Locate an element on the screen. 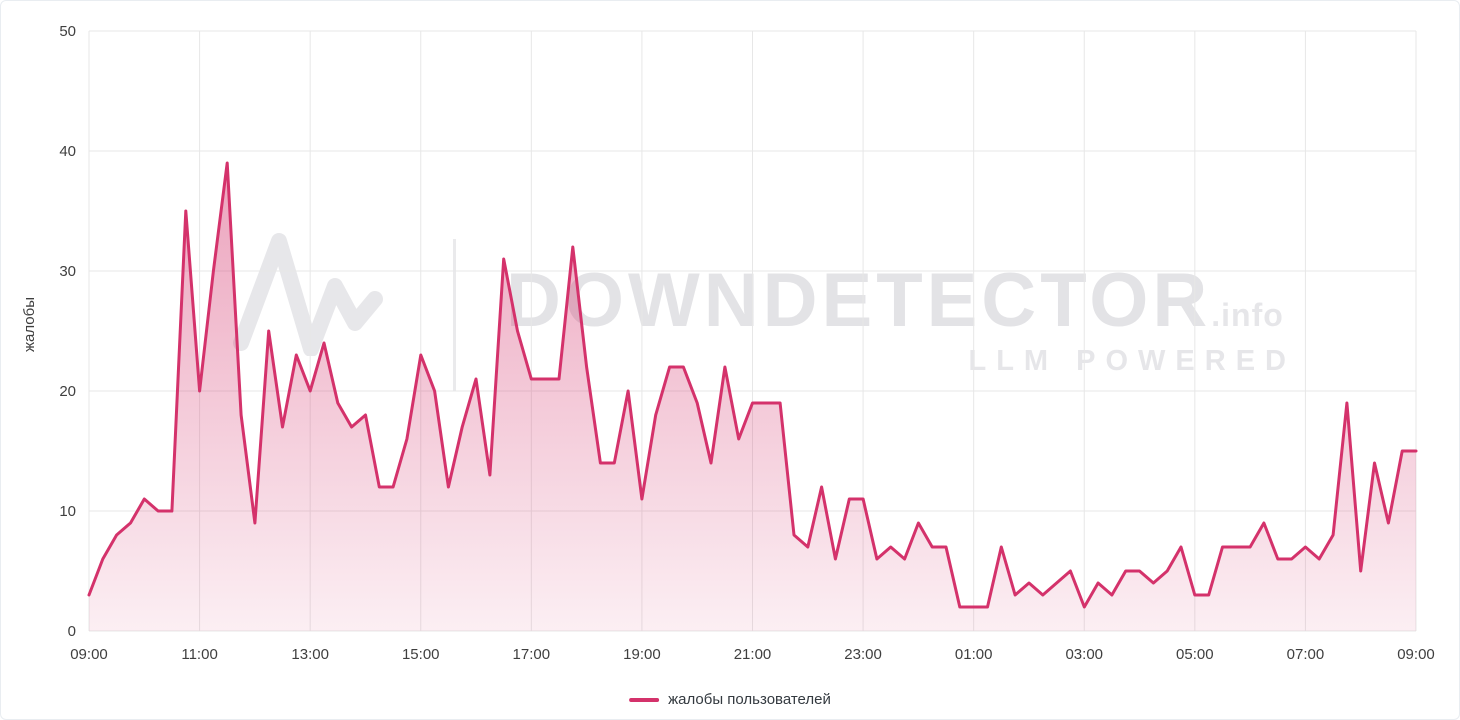 The image size is (1460, 720). chart-legend: жалобы пользователей is located at coordinates (730, 699).